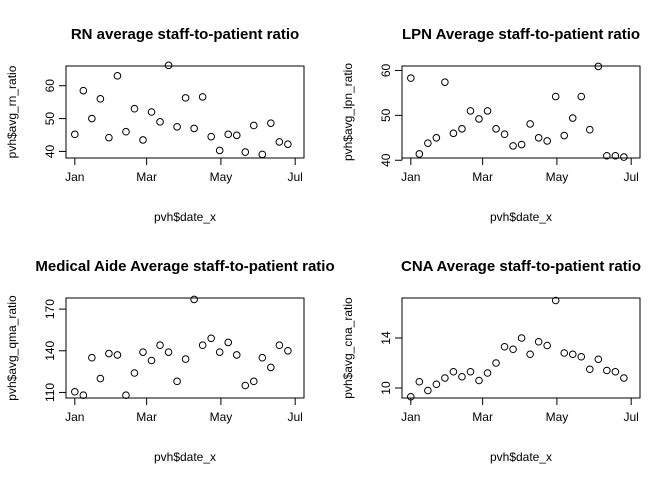  What do you see at coordinates (50, 309) in the screenshot?
I see `y-tick-label: 170` at bounding box center [50, 309].